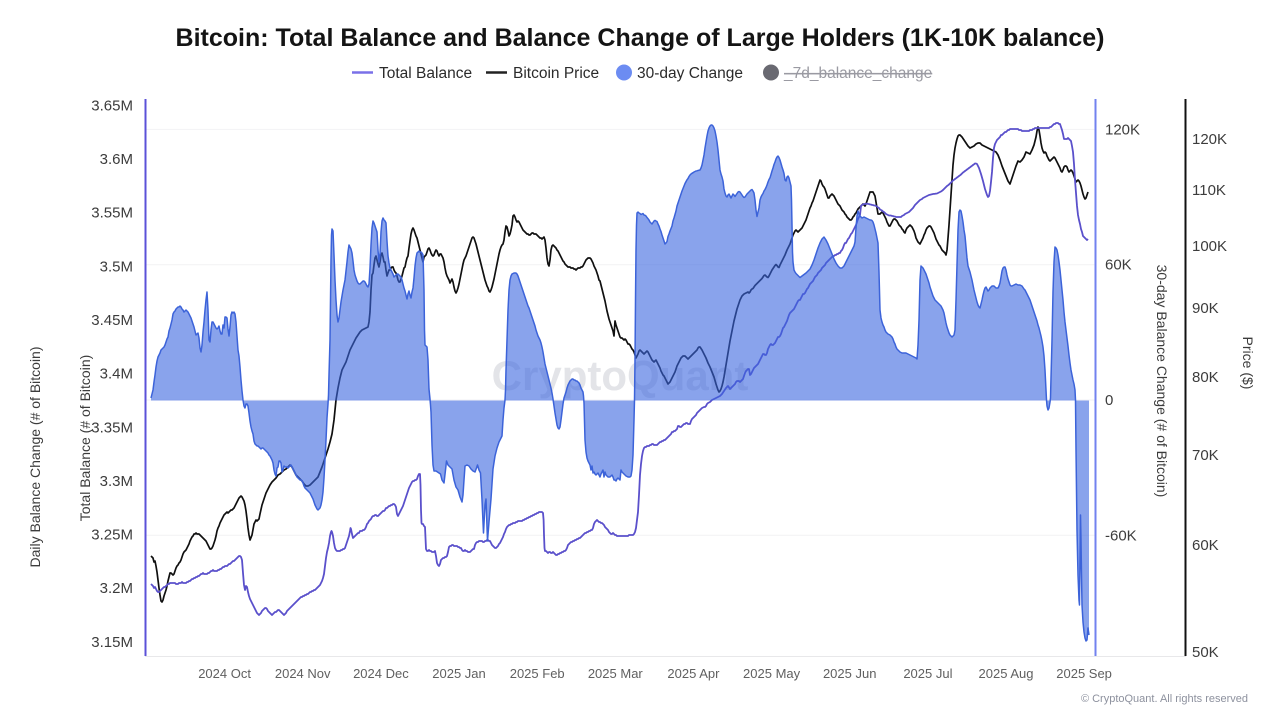  What do you see at coordinates (556, 73) in the screenshot?
I see `svg-text: Bitcoin Price` at bounding box center [556, 73].